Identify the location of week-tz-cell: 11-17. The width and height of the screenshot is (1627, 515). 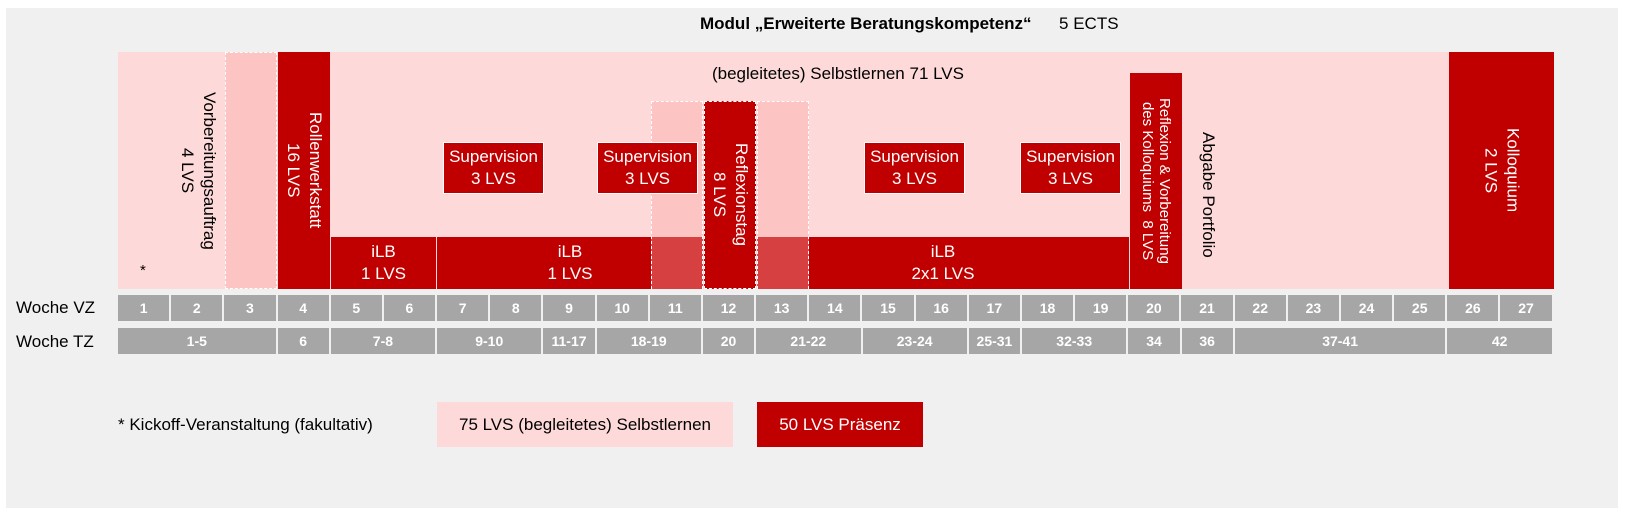
(570, 341).